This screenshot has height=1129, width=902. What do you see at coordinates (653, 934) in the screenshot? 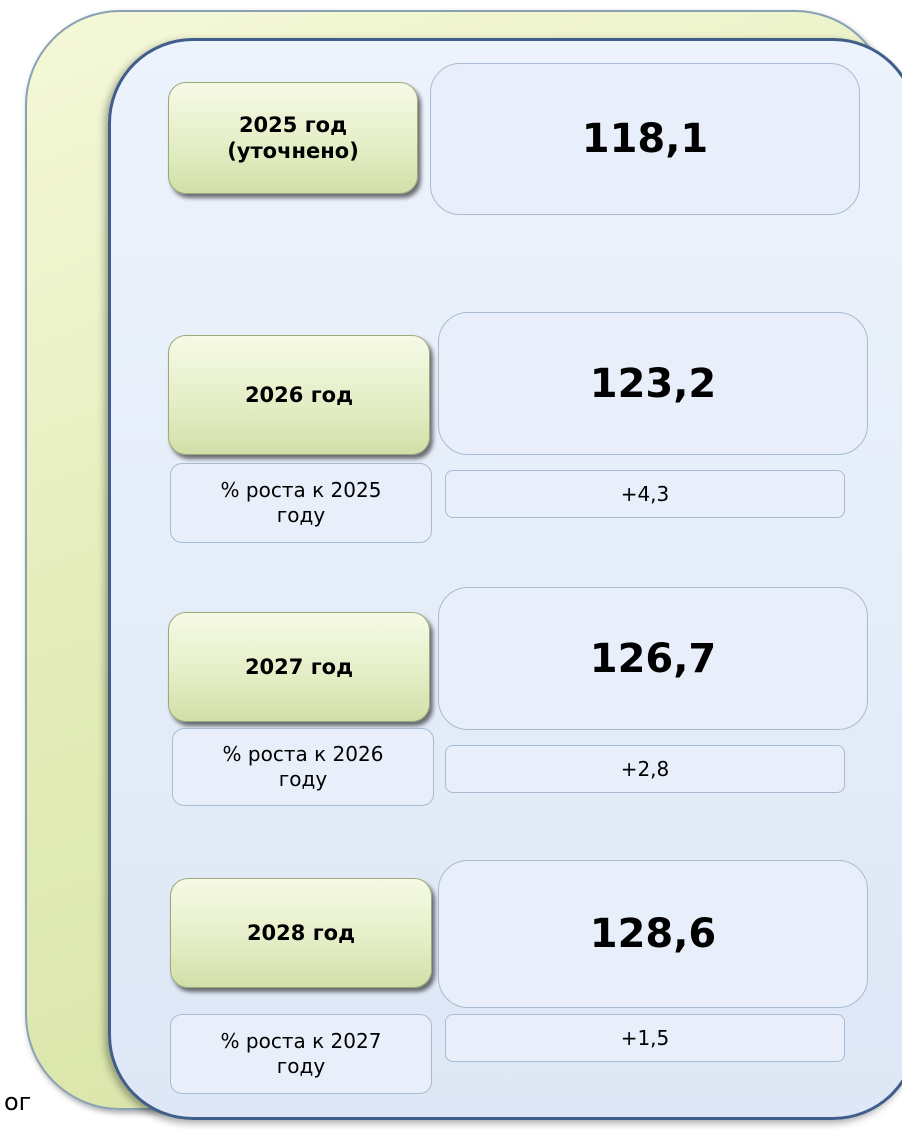
I see `year-value: 128,6` at bounding box center [653, 934].